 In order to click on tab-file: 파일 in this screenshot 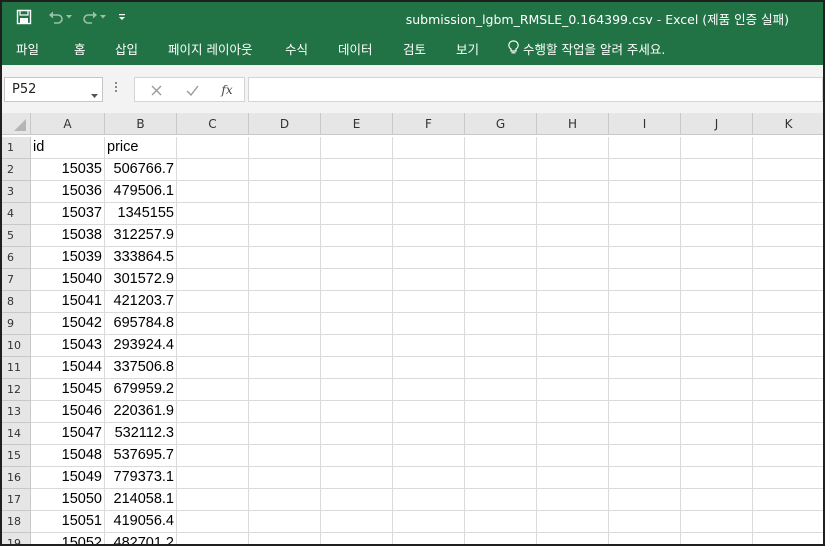, I will do `click(28, 49)`.